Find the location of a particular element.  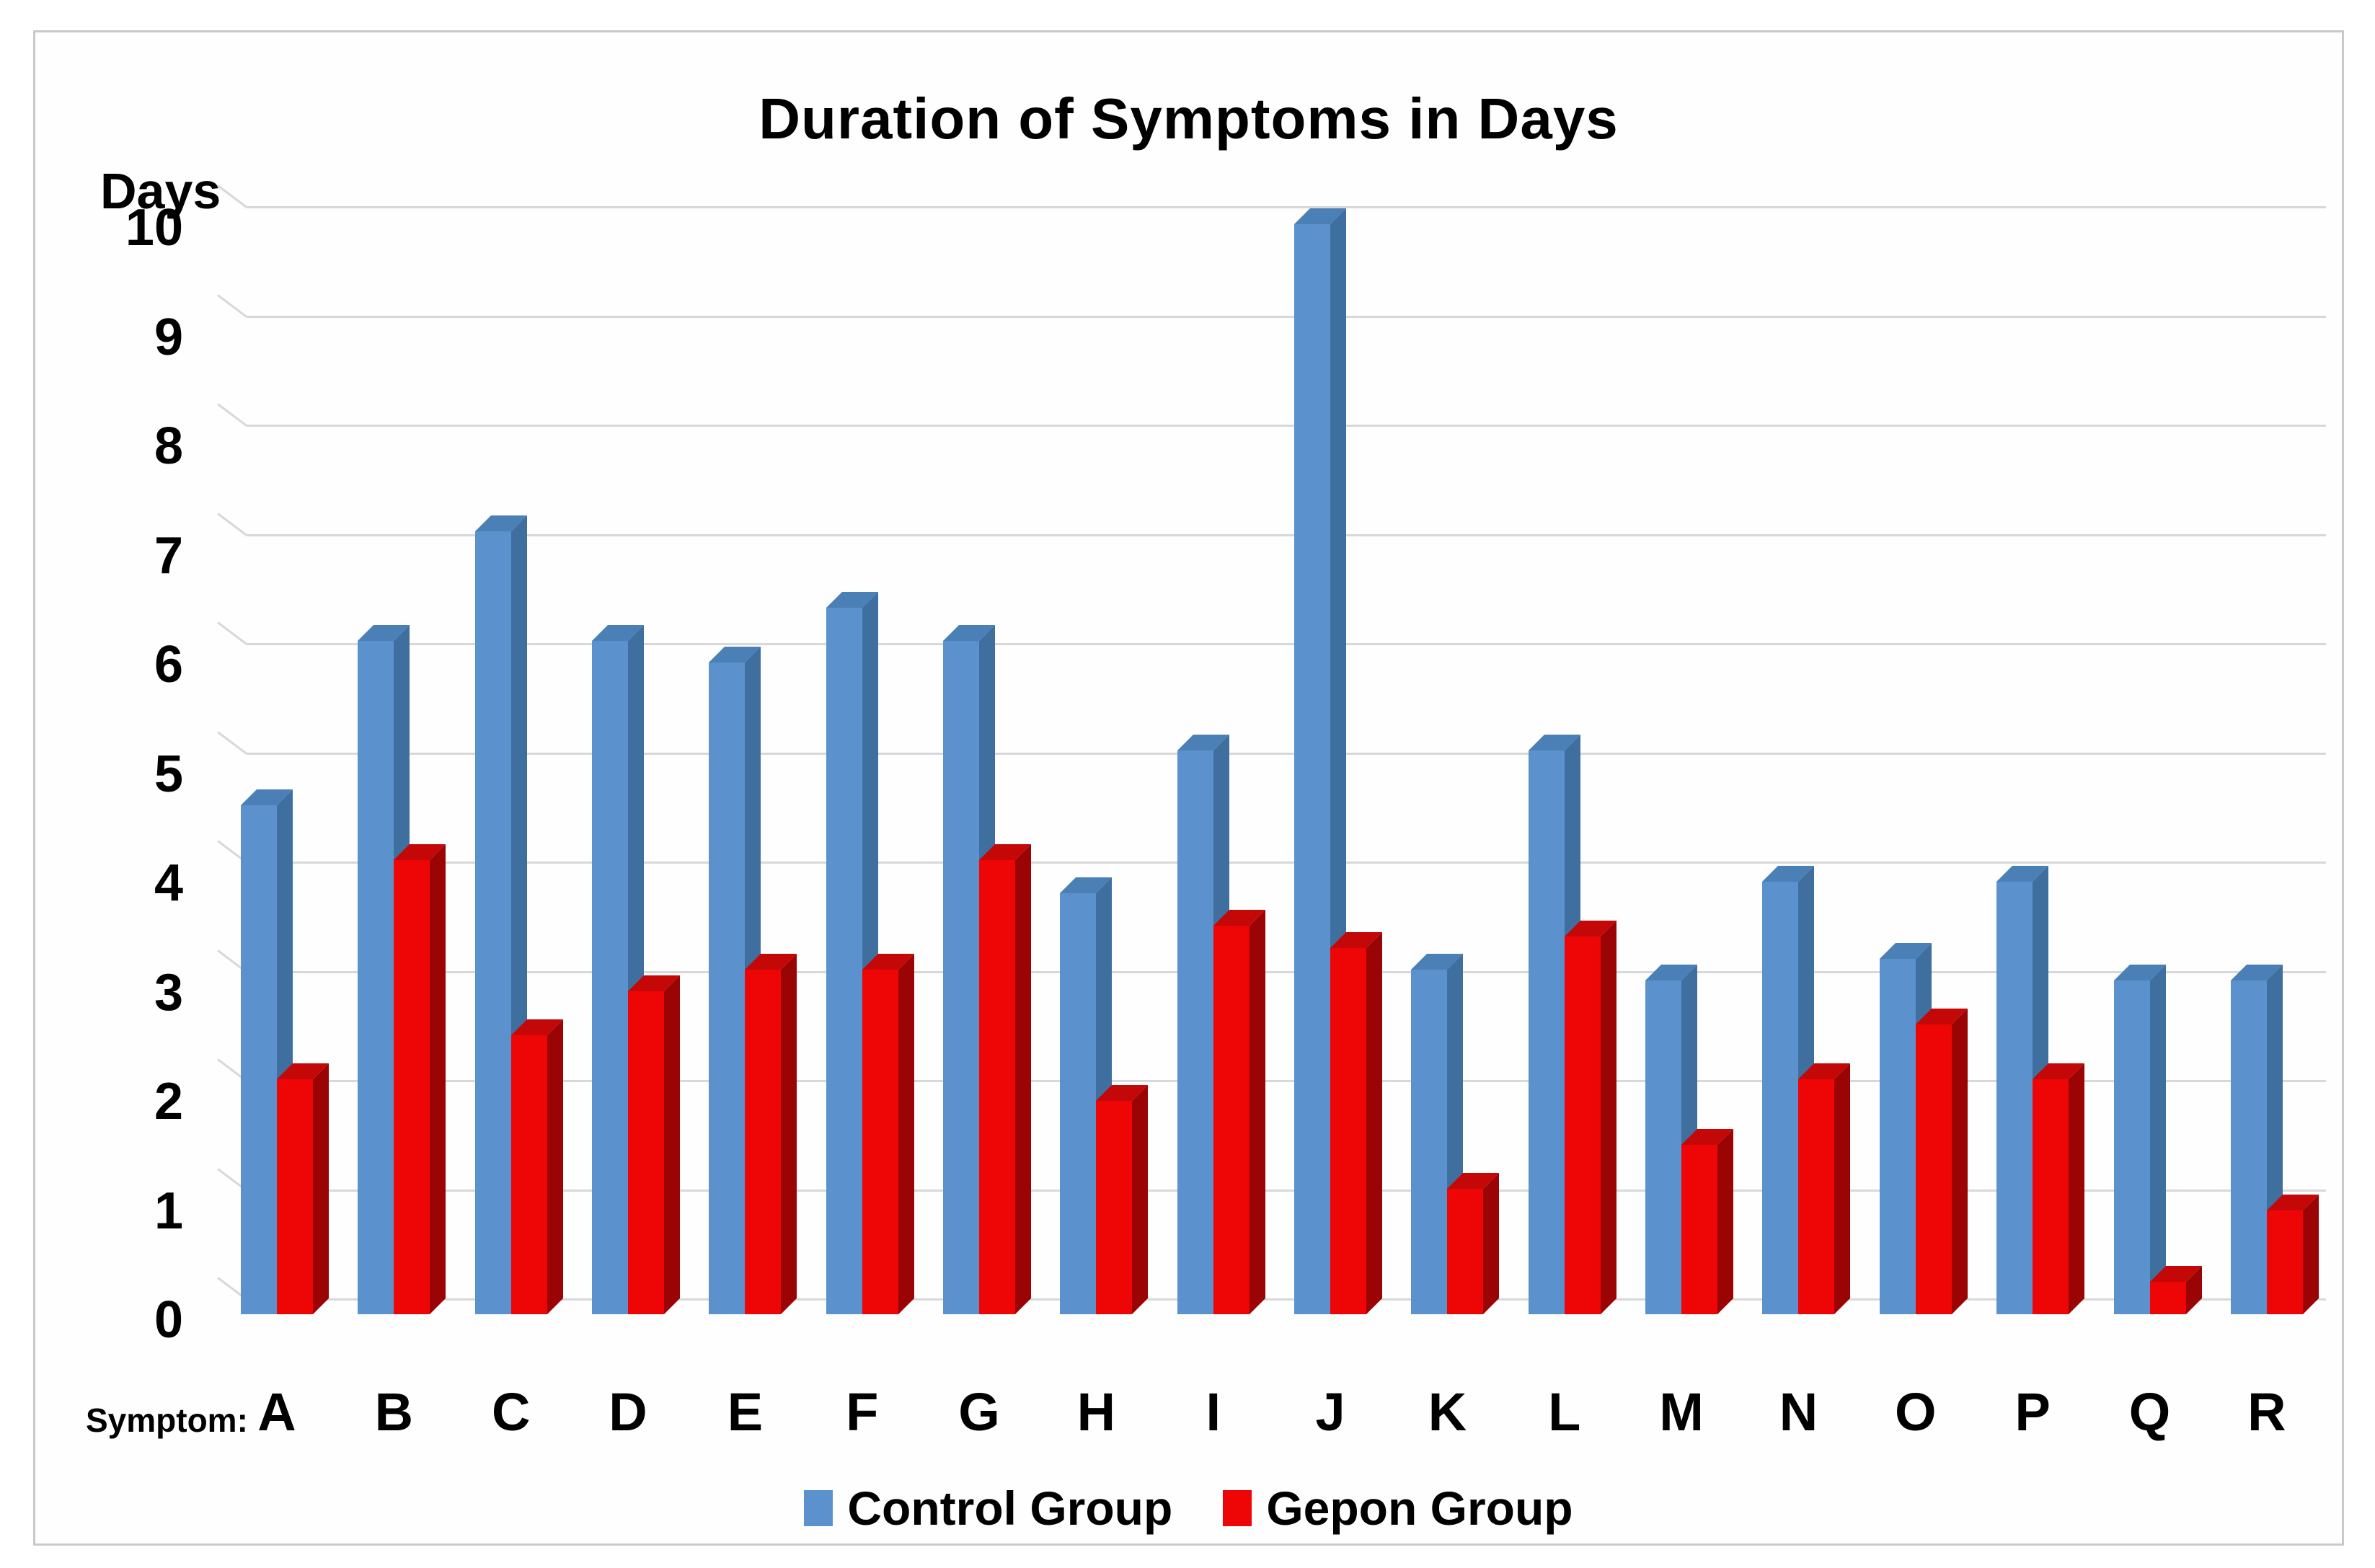

y-tick-label-7: 7 is located at coordinates (169, 555).